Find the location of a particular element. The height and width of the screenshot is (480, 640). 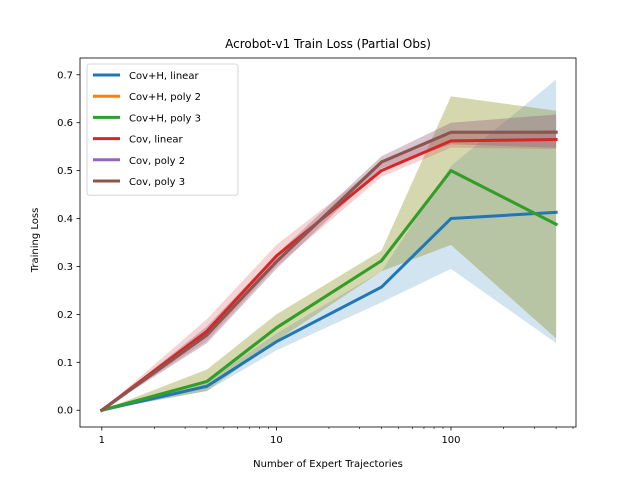

y-axis-label: Training Loss is located at coordinates (35, 241).